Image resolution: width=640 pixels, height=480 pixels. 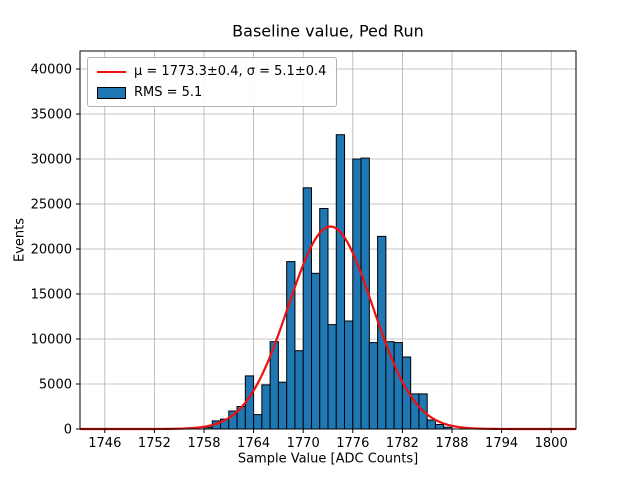 I want to click on y-tick-label: 10000, so click(x=51, y=340).